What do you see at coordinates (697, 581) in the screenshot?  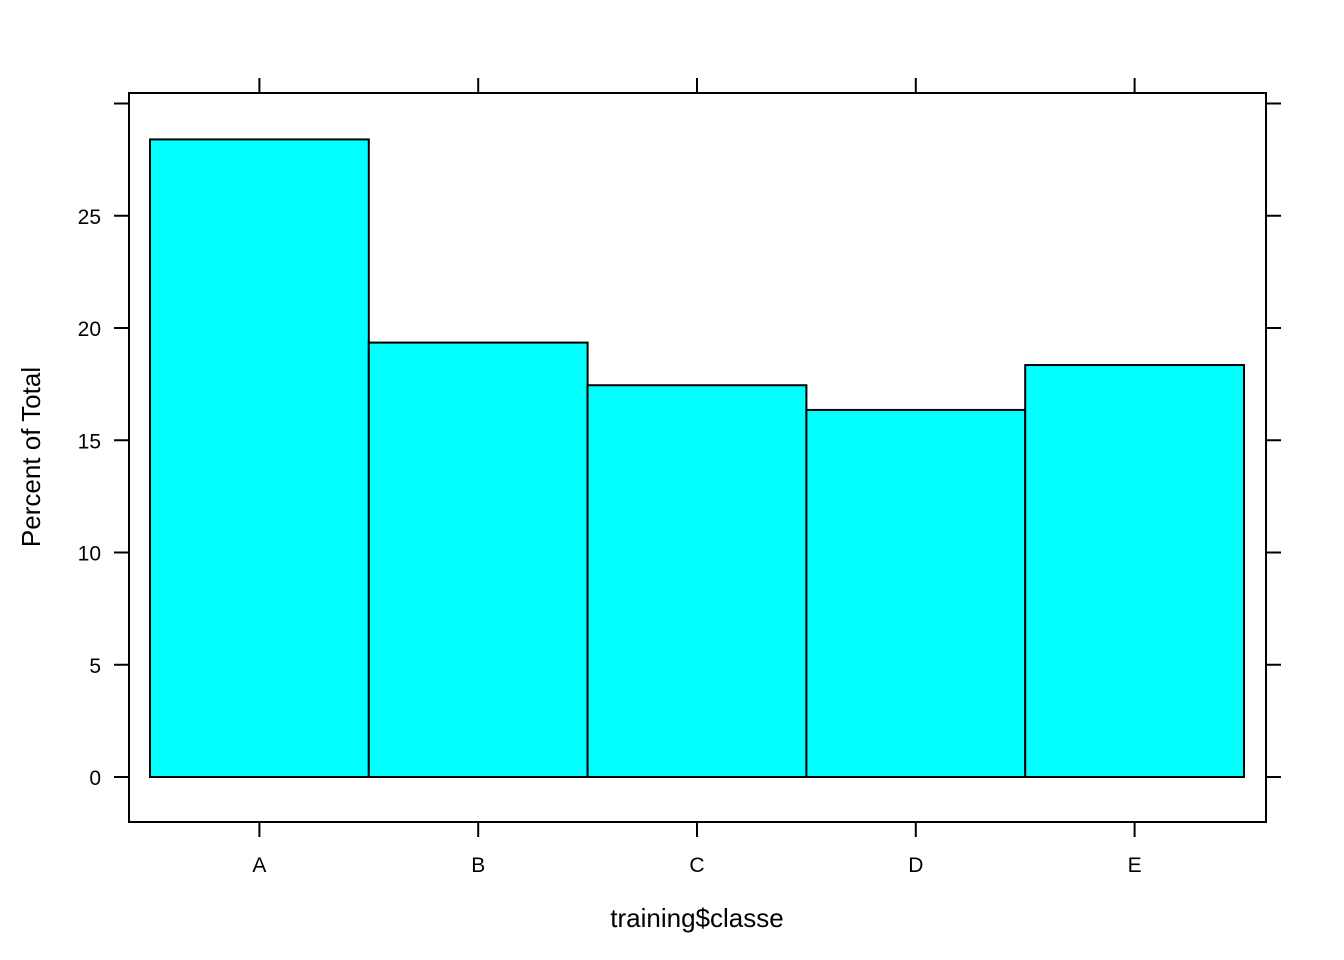 I see `bar-C` at bounding box center [697, 581].